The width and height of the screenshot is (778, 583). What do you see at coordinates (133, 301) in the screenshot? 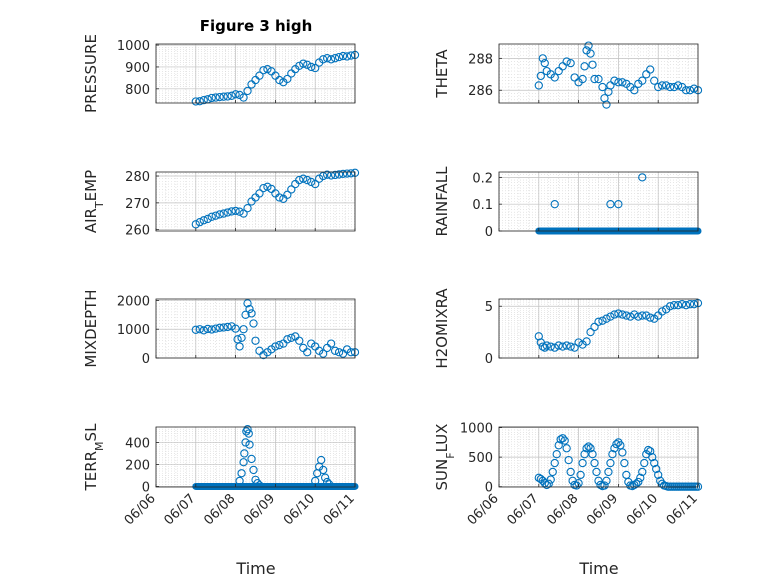
I see `y-tick-label: 2000` at bounding box center [133, 301].